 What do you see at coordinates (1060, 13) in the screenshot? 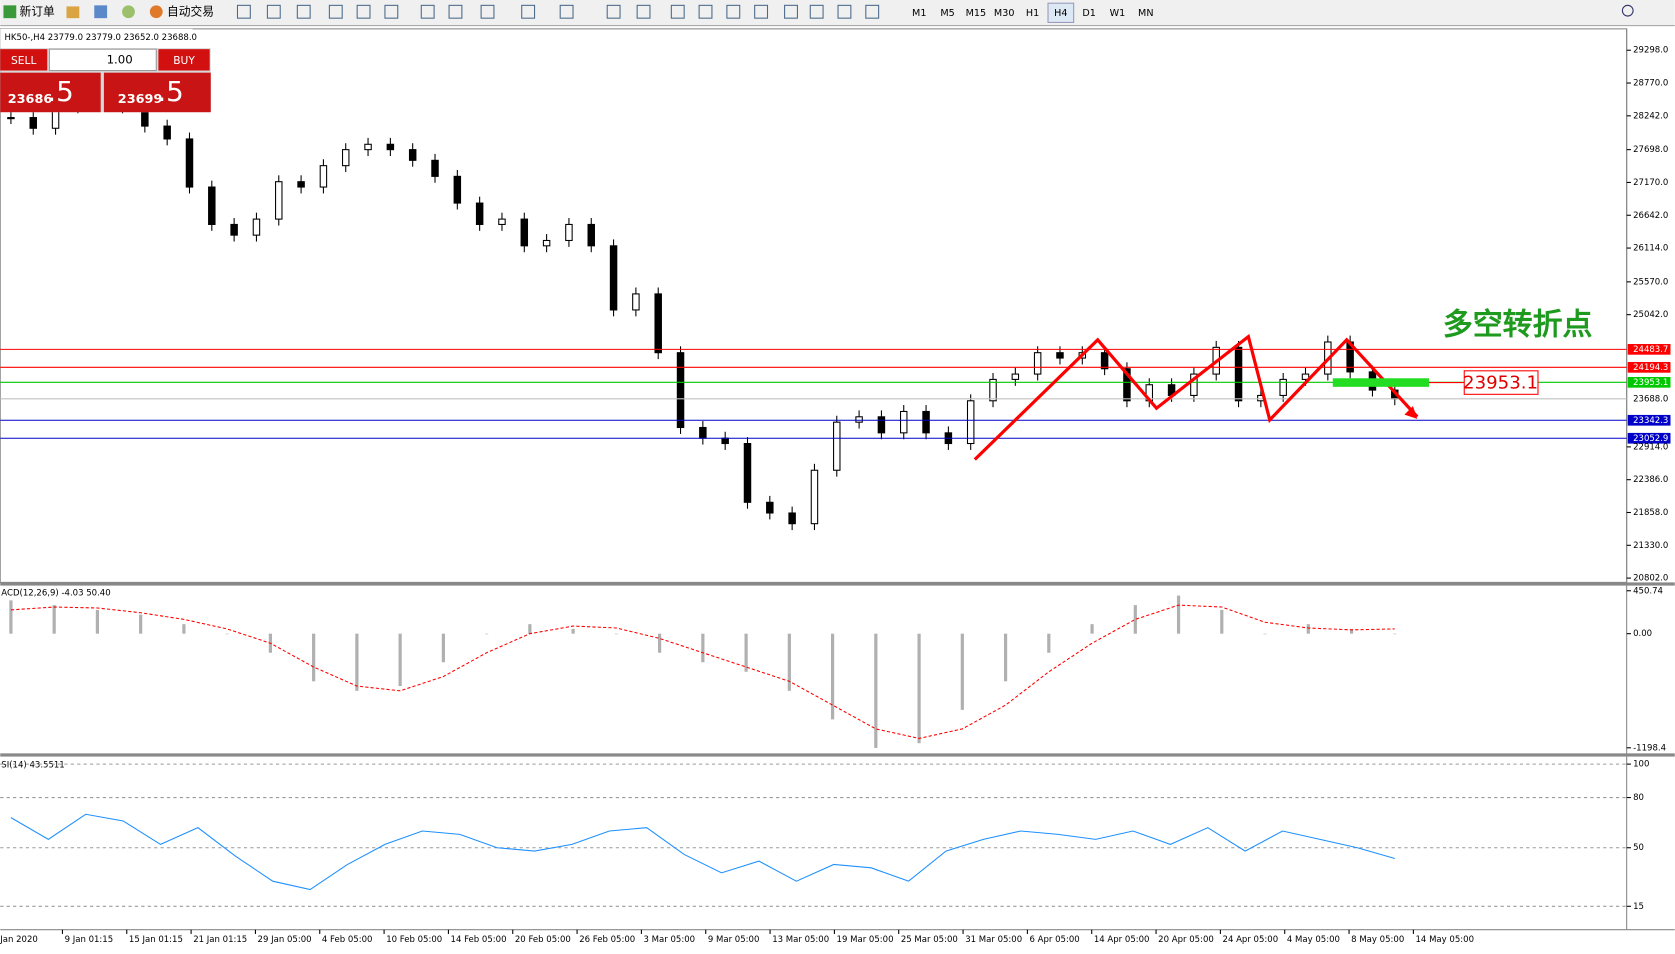
I see `timeframe: H4` at bounding box center [1060, 13].